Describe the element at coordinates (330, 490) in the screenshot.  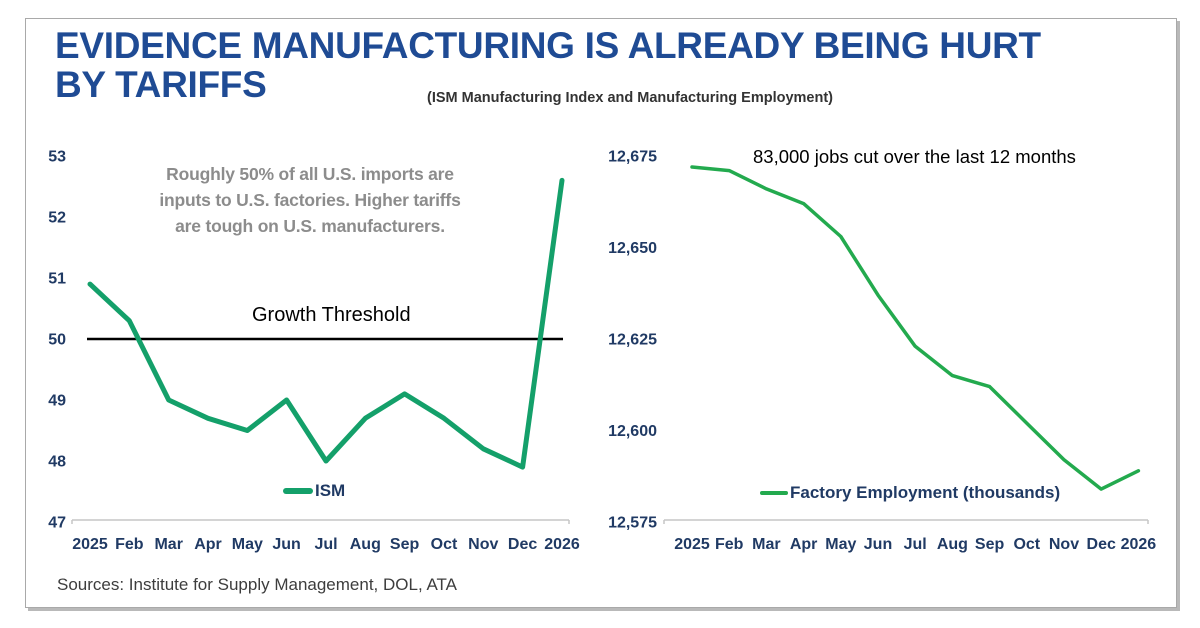
I see `ism-legend-label: ISM` at that location.